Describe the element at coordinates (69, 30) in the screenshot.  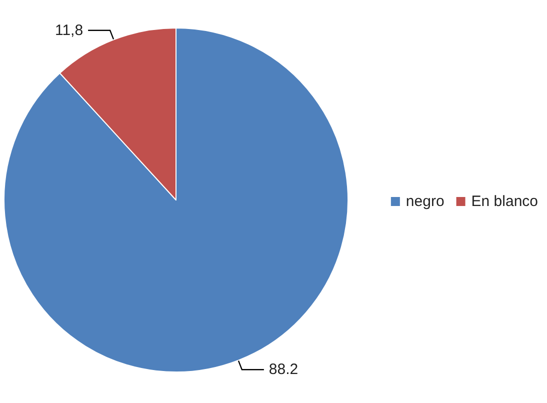
I see `data-label: 11,8` at that location.